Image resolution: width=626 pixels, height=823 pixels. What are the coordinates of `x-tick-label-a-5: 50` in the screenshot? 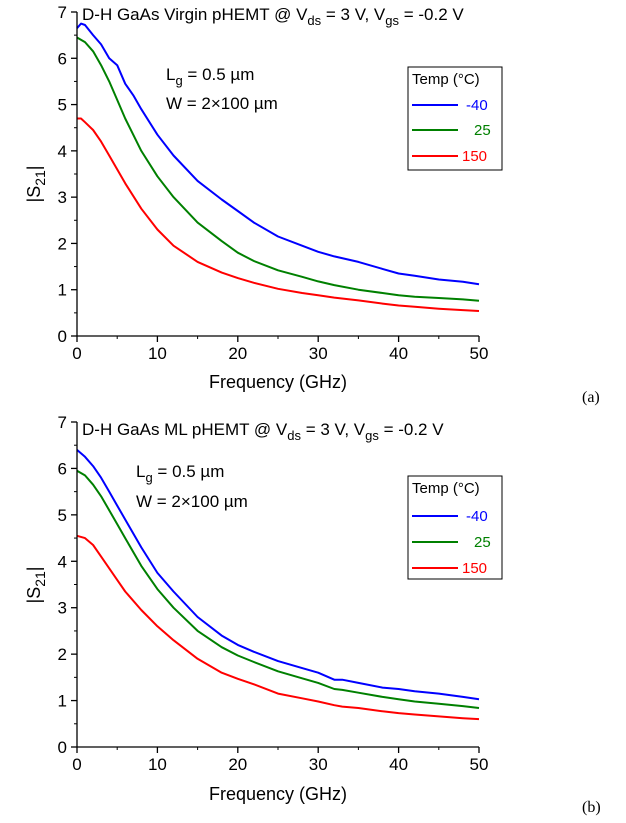 It's located at (479, 353).